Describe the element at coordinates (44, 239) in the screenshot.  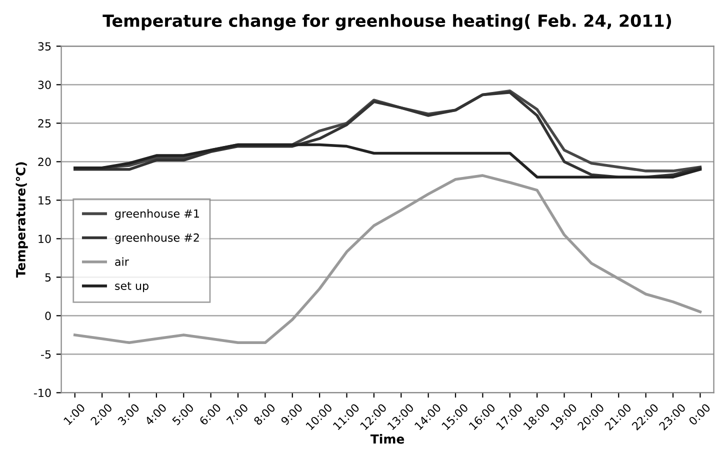
I see `y-tick-label: 10` at that location.